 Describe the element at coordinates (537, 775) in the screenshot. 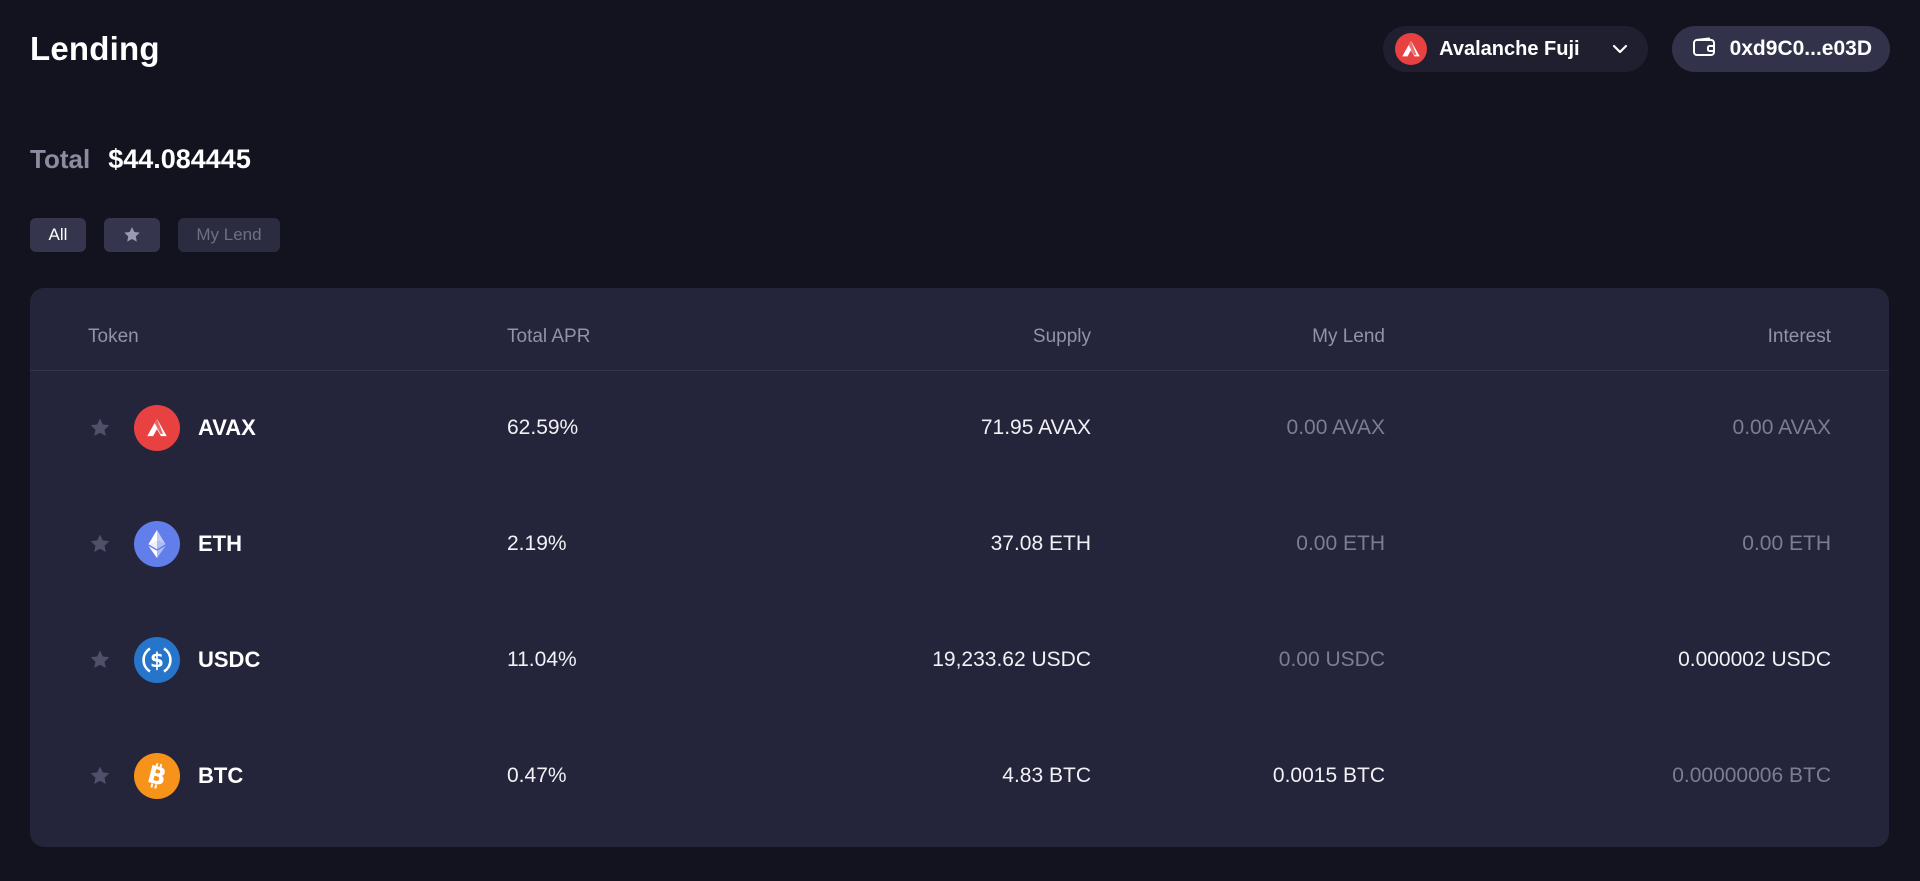

I see `total-apr-value: 0.47%` at that location.